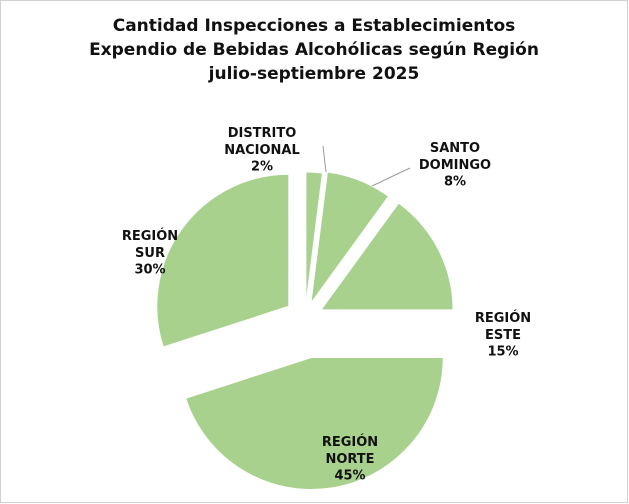 This screenshot has height=504, width=629. What do you see at coordinates (262, 142) in the screenshot?
I see `slice-label: DISTRITO NACIONAL` at bounding box center [262, 142].